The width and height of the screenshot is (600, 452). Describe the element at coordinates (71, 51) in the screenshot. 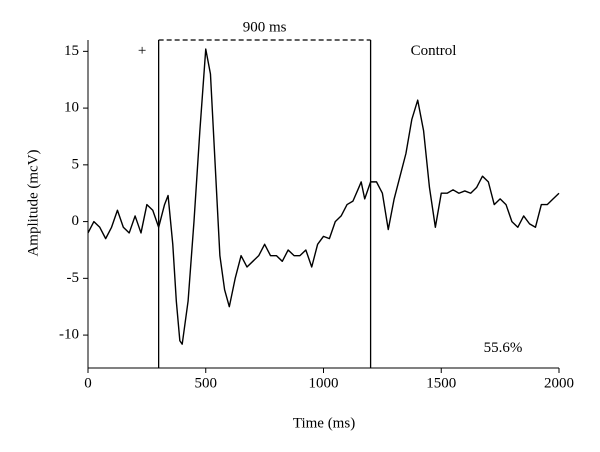

I see `y-tick-label: 15` at that location.